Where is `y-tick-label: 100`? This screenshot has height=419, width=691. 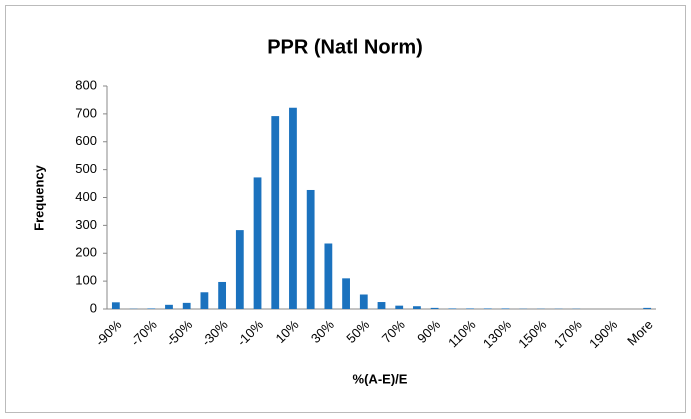
y-tick-label: 100 is located at coordinates (86, 280).